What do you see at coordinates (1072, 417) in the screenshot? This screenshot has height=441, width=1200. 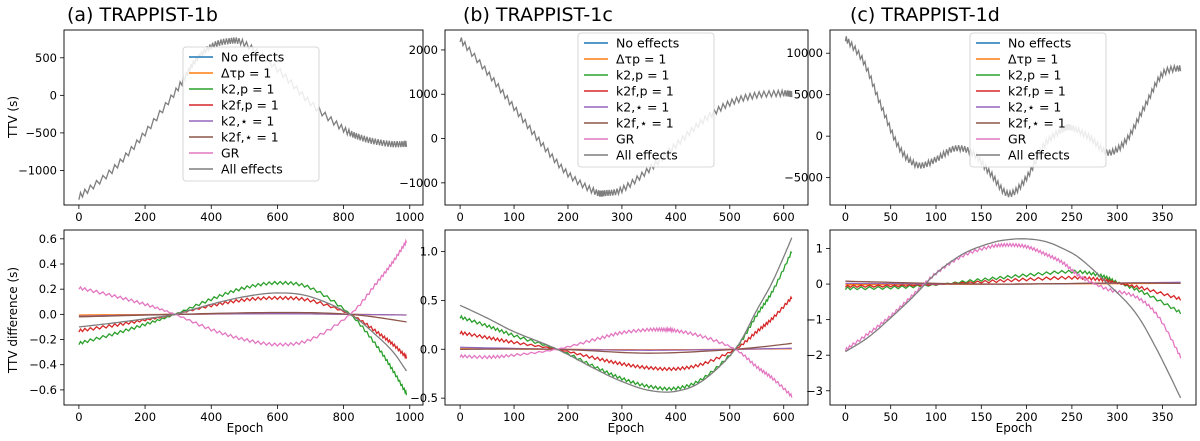 I see `x-tick-label: 250` at bounding box center [1072, 417].